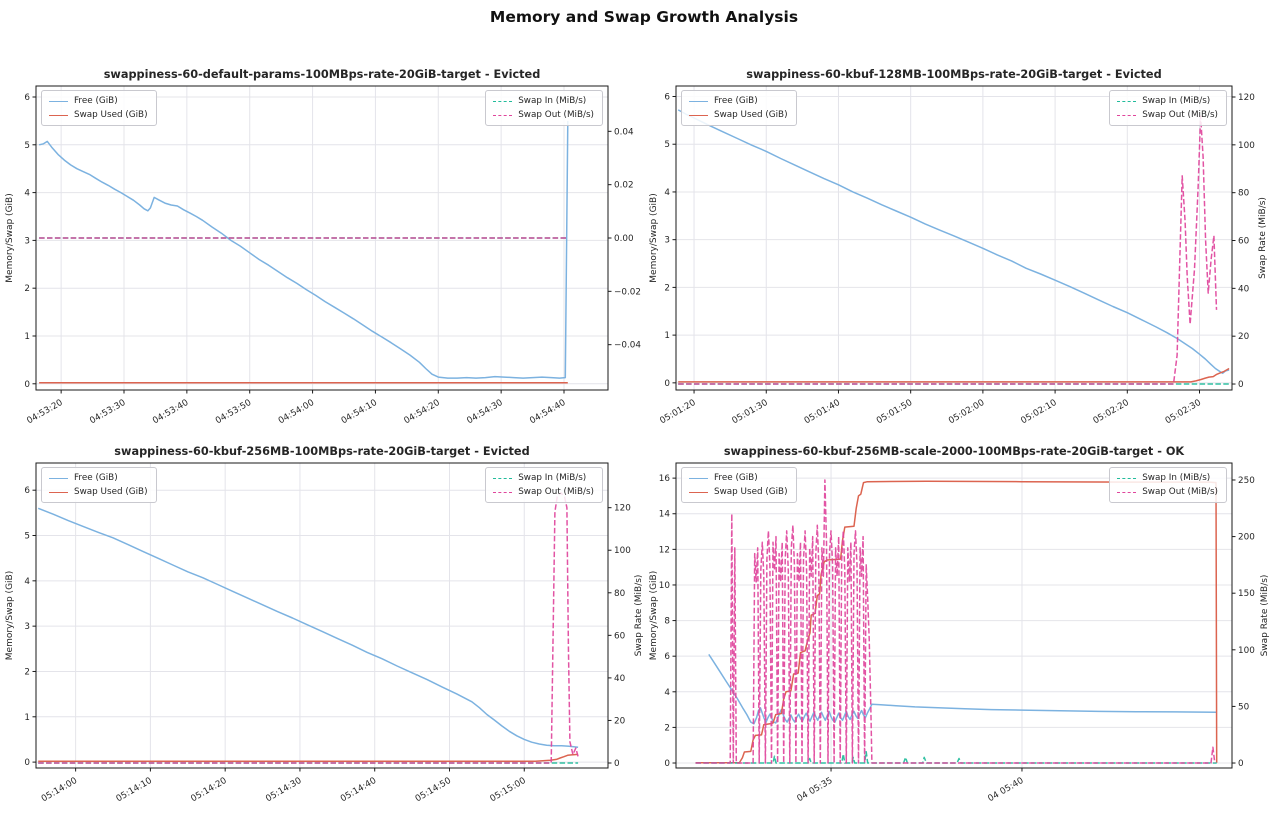 This screenshot has height=824, width=1288. I want to click on y-axis-left: 0 1 2 3 4 5 6 Memory/Swap (GiB), so click(20, 627).